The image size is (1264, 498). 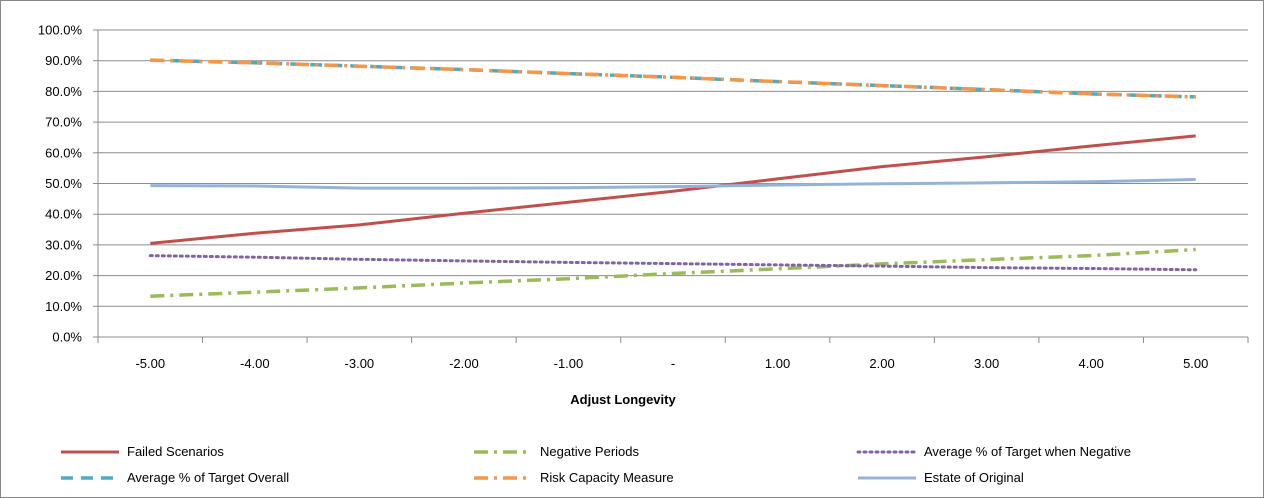 What do you see at coordinates (60, 30) in the screenshot?
I see `y-tick-label: 100.0%` at bounding box center [60, 30].